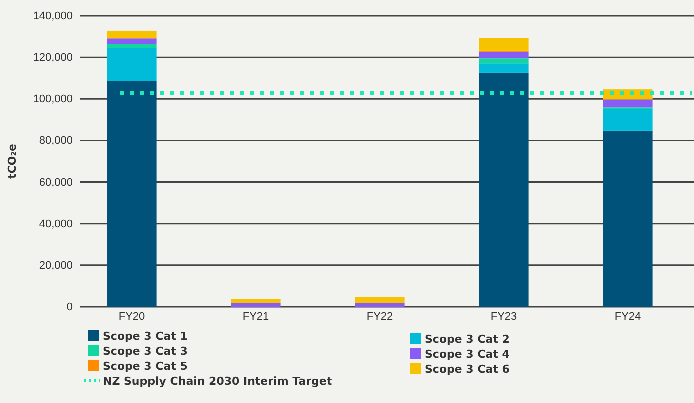  I want to click on legend-label: Scope 3 Cat 2, so click(467, 339).